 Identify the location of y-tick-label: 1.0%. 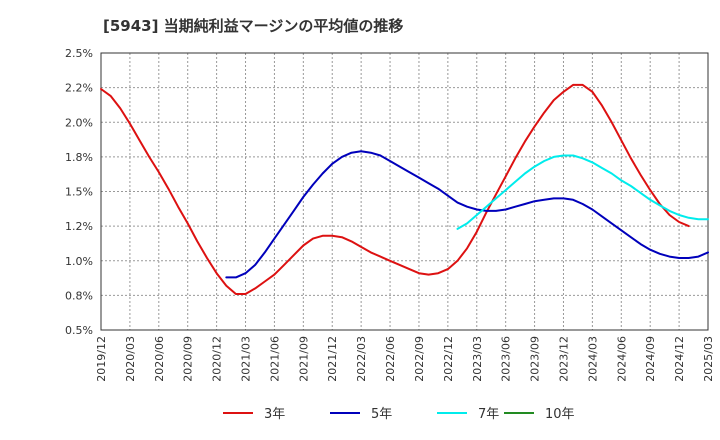
(79, 261).